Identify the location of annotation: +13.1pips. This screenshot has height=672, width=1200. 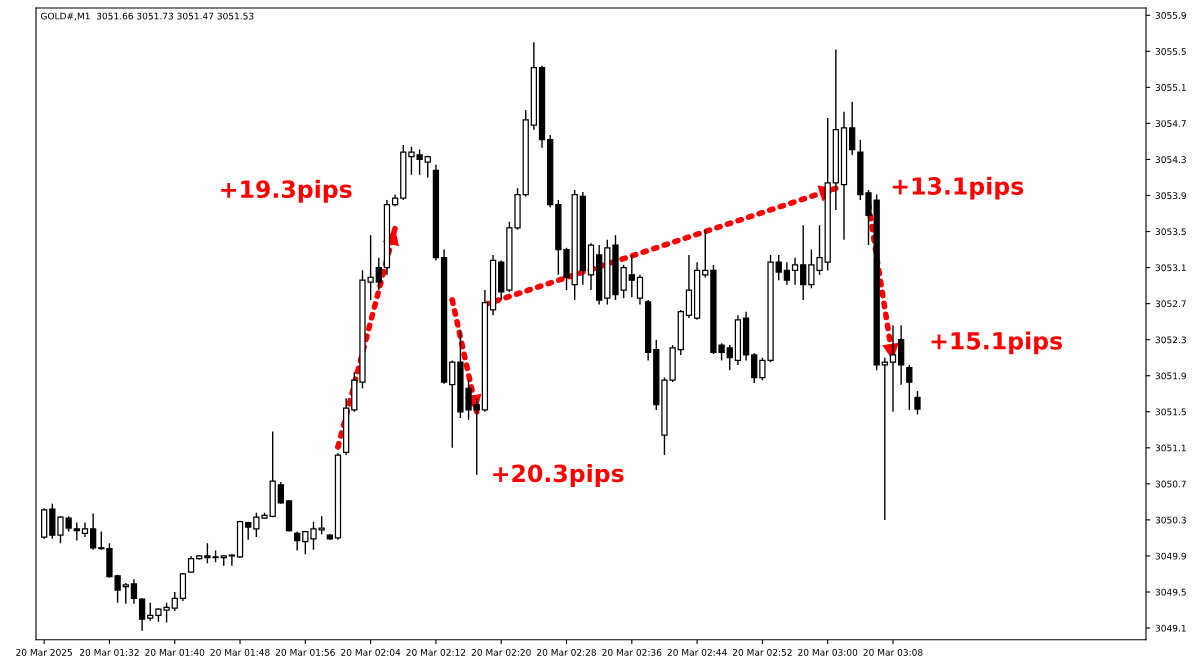
(958, 188).